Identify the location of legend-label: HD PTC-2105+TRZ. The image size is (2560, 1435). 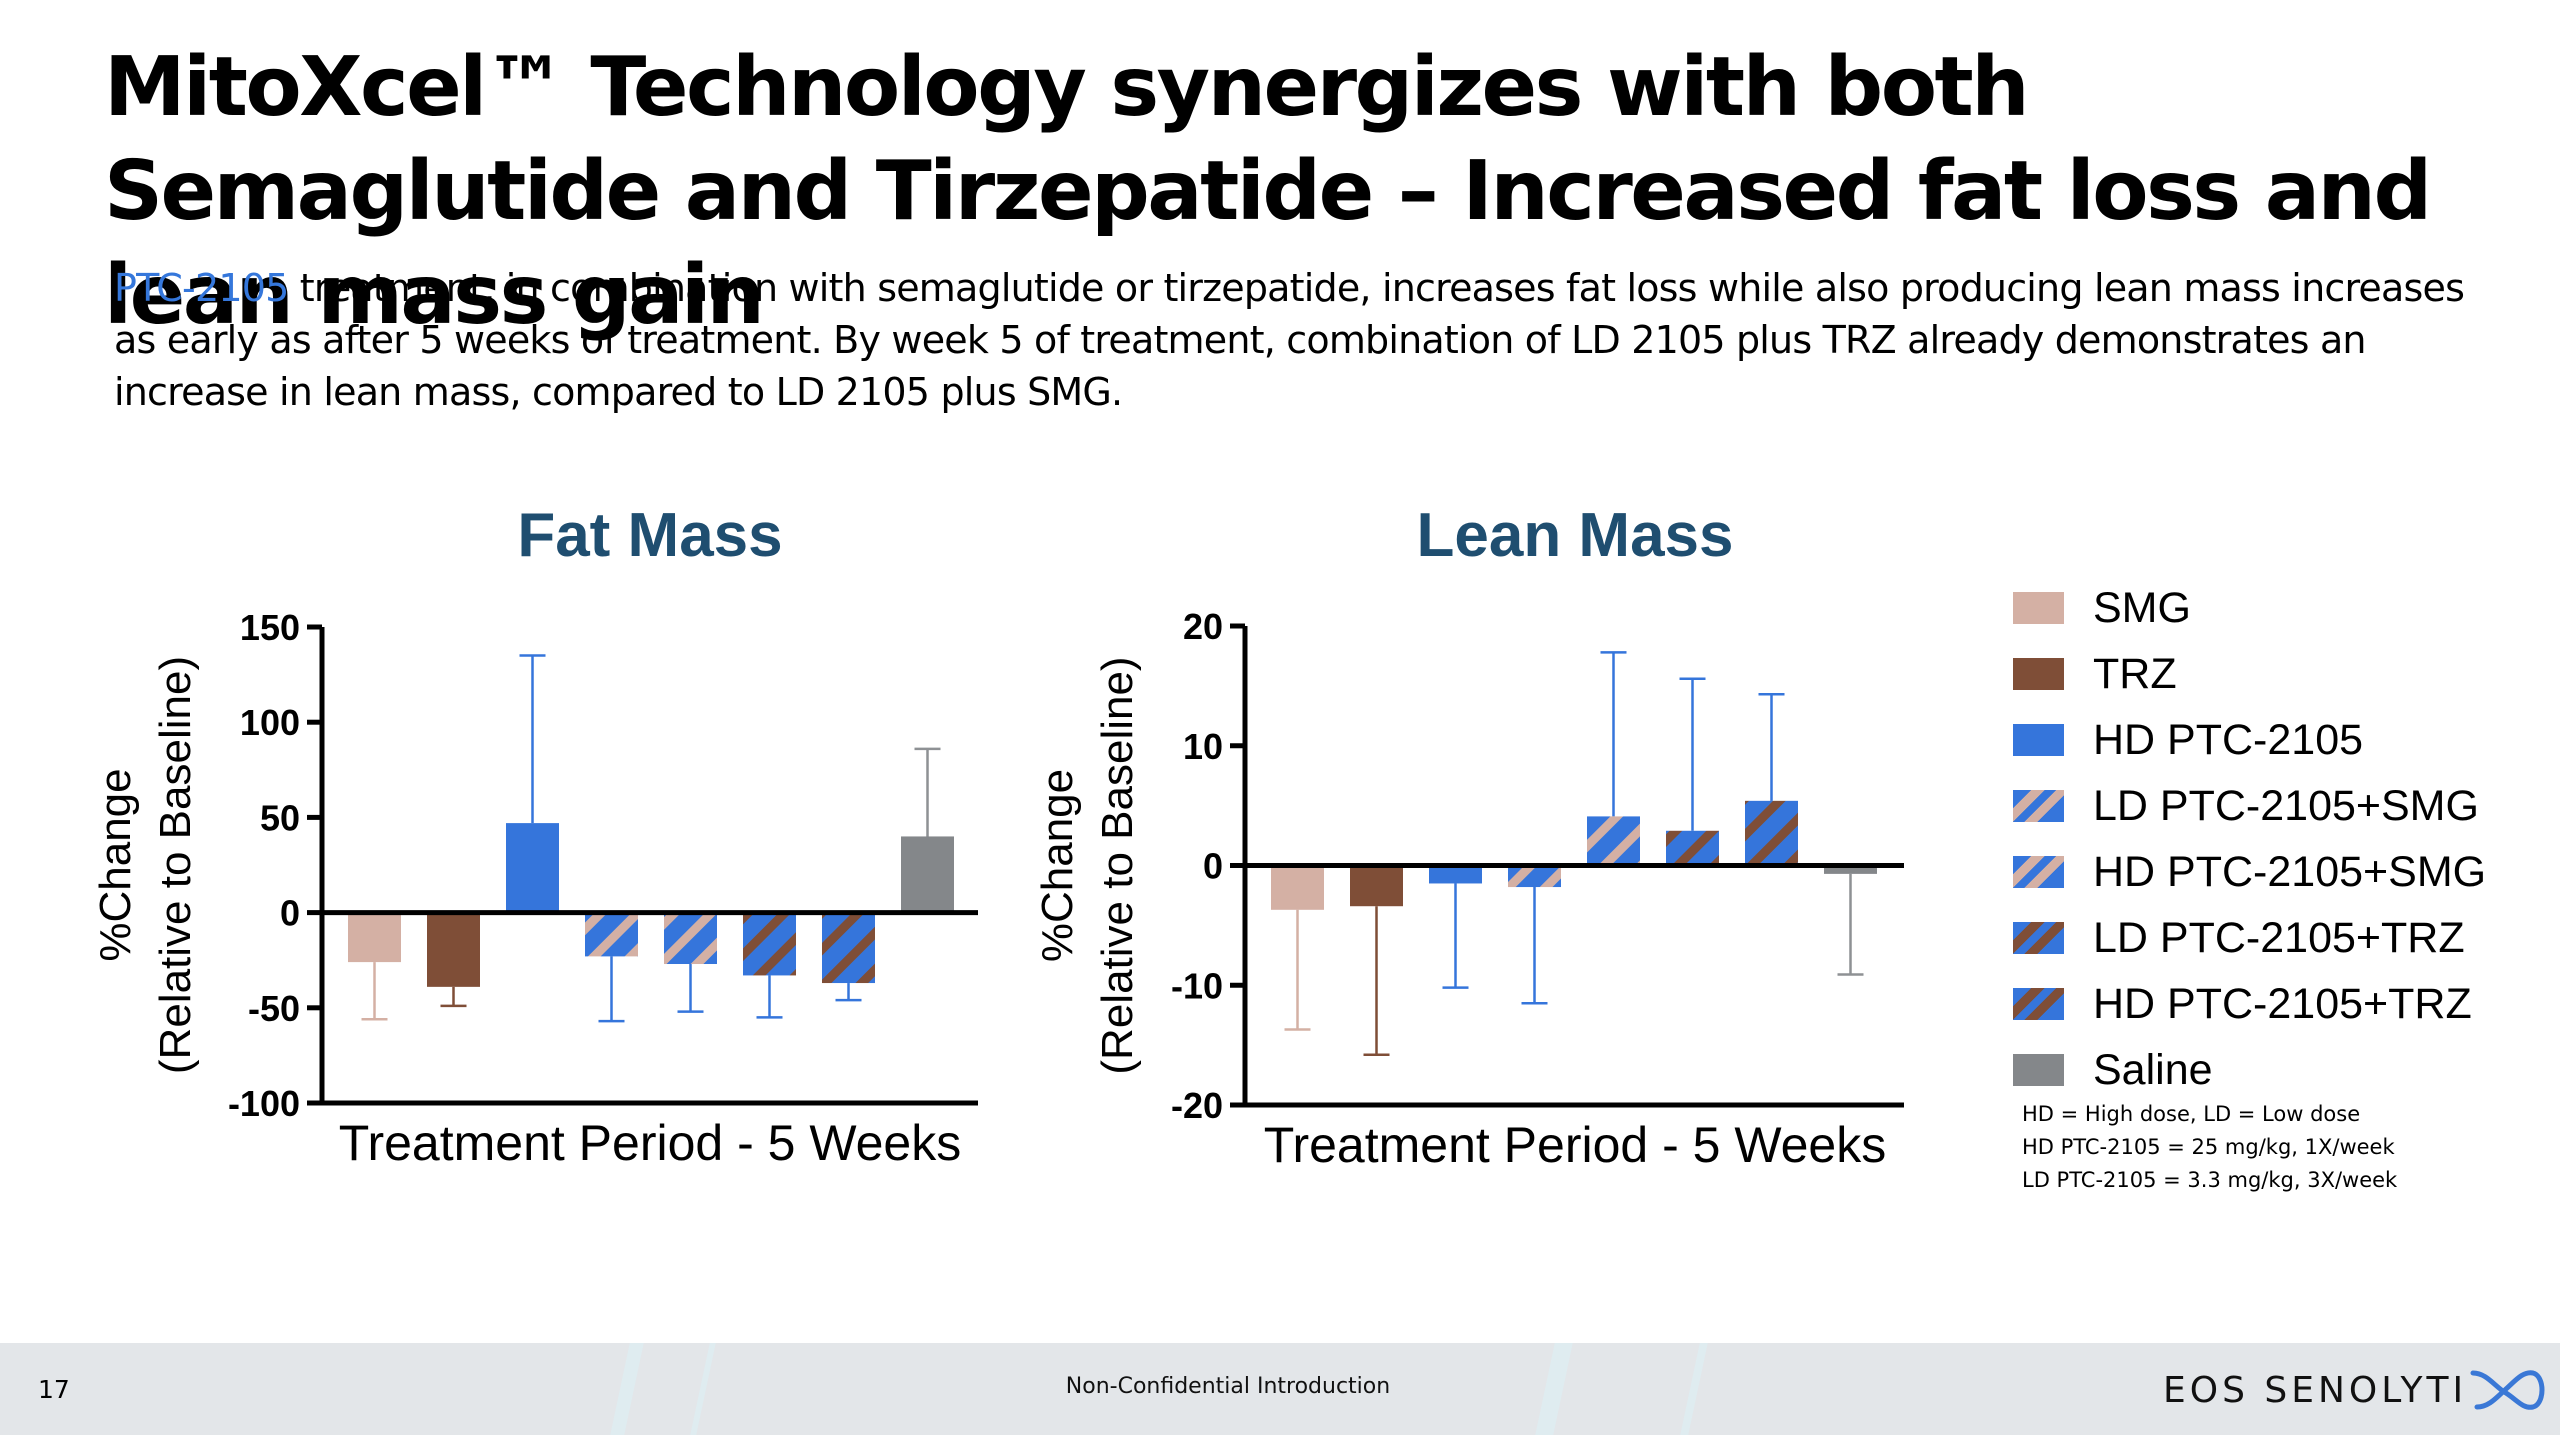
(2282, 1003).